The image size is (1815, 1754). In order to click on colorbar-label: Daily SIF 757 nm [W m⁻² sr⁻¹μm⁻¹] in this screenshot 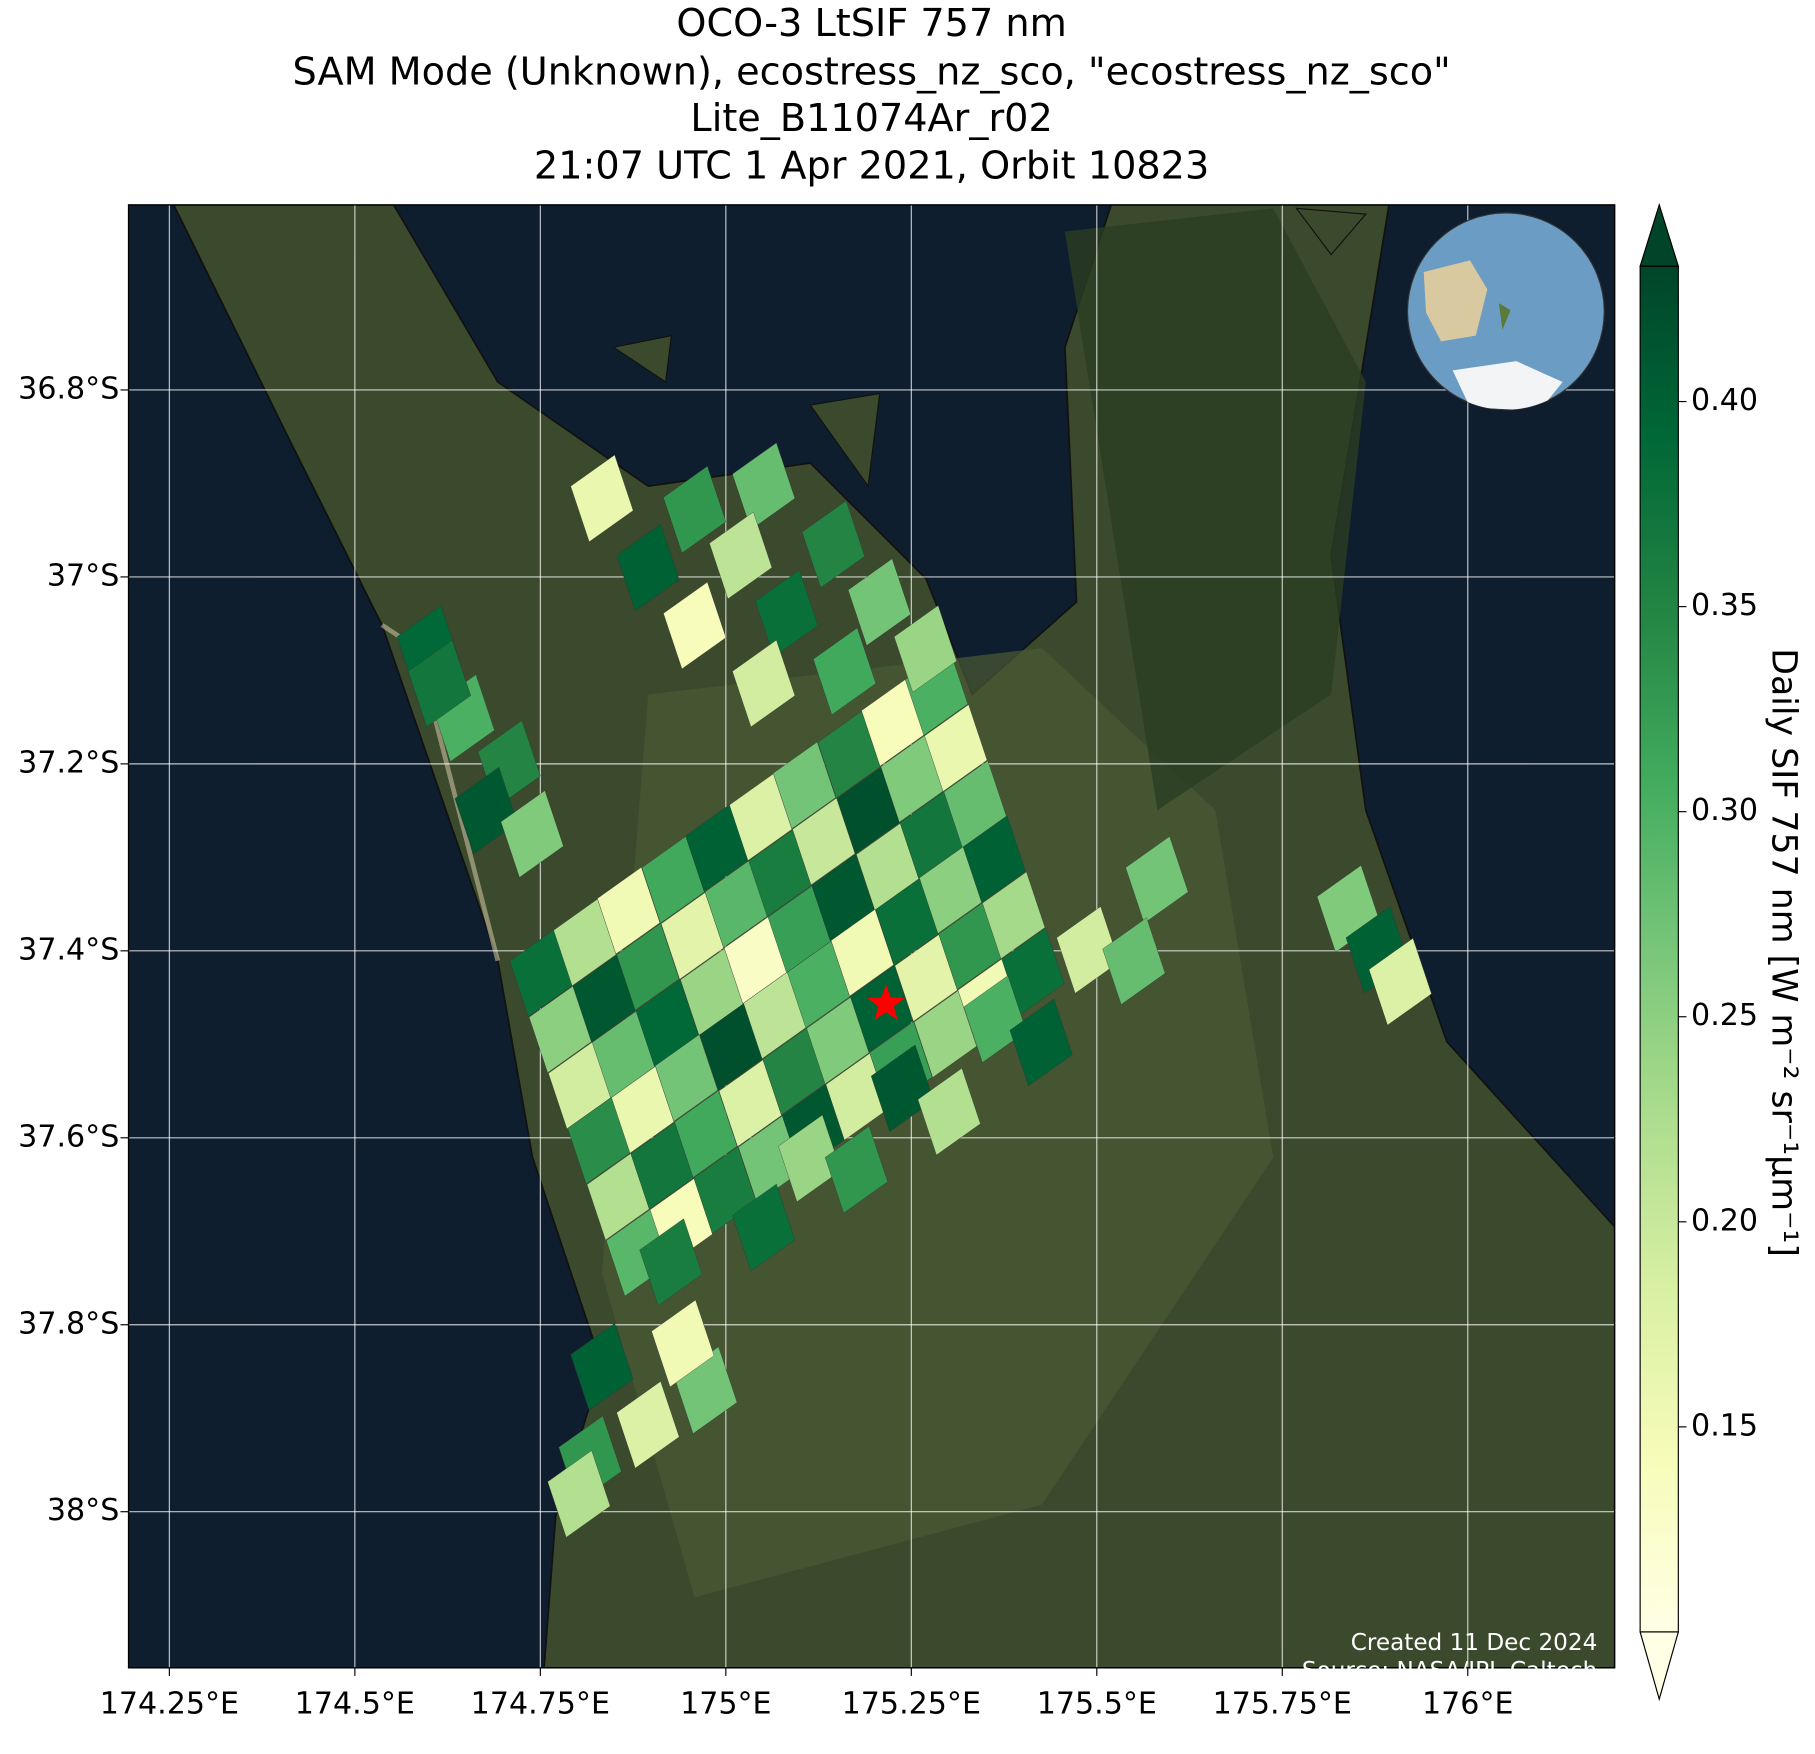, I will do `click(1784, 952)`.